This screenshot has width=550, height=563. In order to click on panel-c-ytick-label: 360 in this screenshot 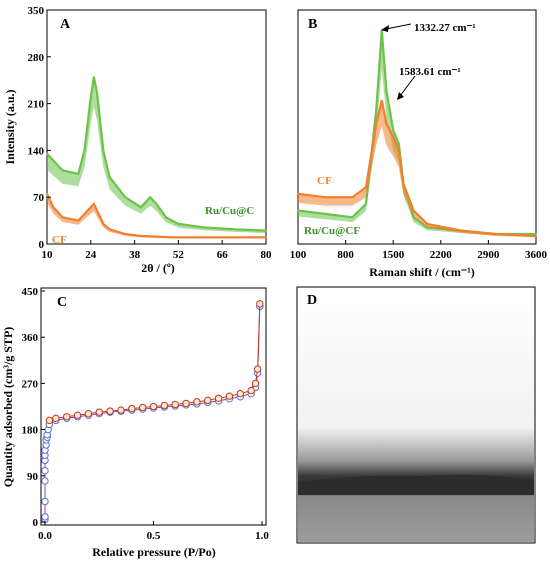, I will do `click(30, 338)`.